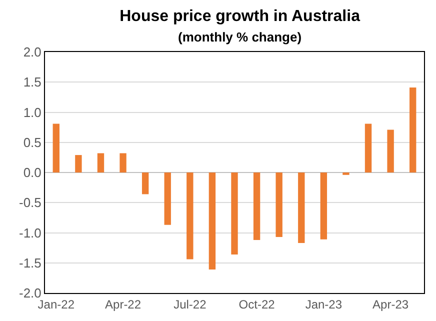  Describe the element at coordinates (32, 142) in the screenshot. I see `y-tick-label: 0.5` at that location.